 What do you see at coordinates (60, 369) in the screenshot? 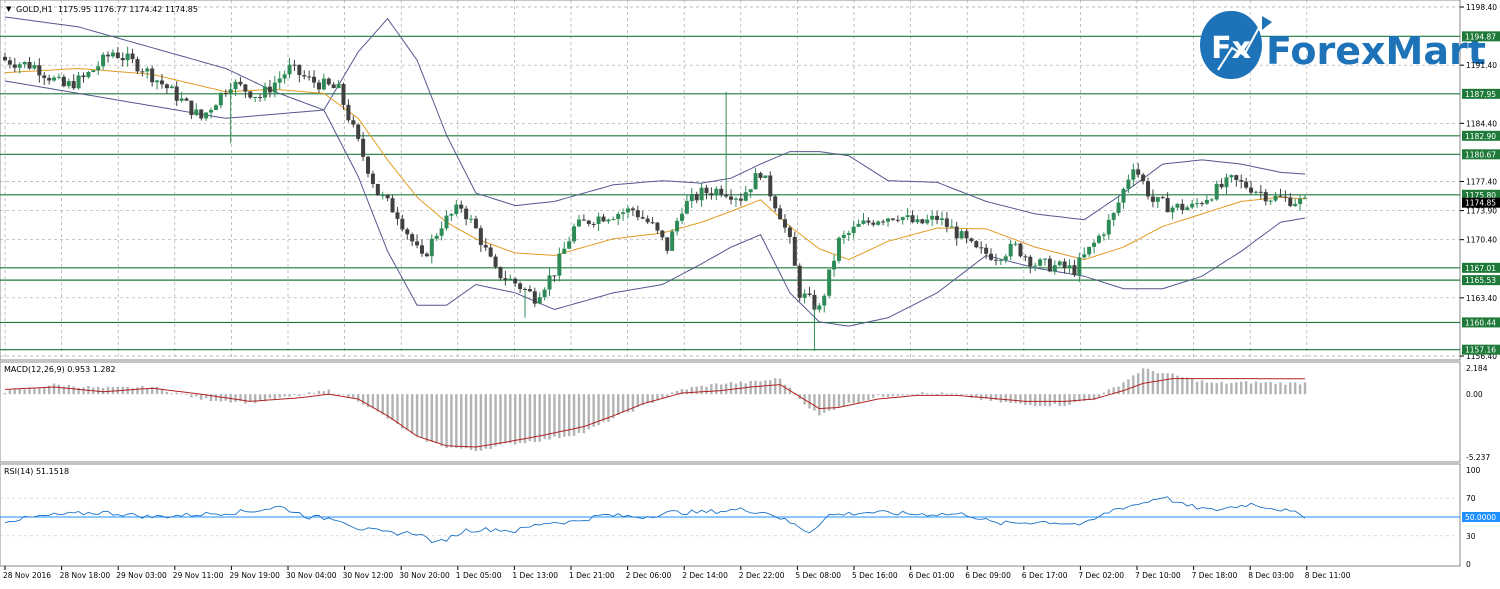
I see `macd-title: MACD(12,26,9) 0.953 1.282` at bounding box center [60, 369].